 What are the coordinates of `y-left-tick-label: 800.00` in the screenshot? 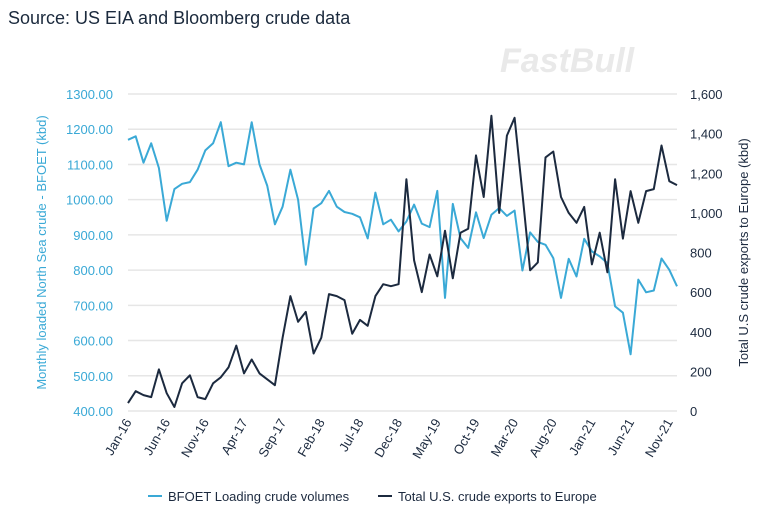 It's located at (93, 270).